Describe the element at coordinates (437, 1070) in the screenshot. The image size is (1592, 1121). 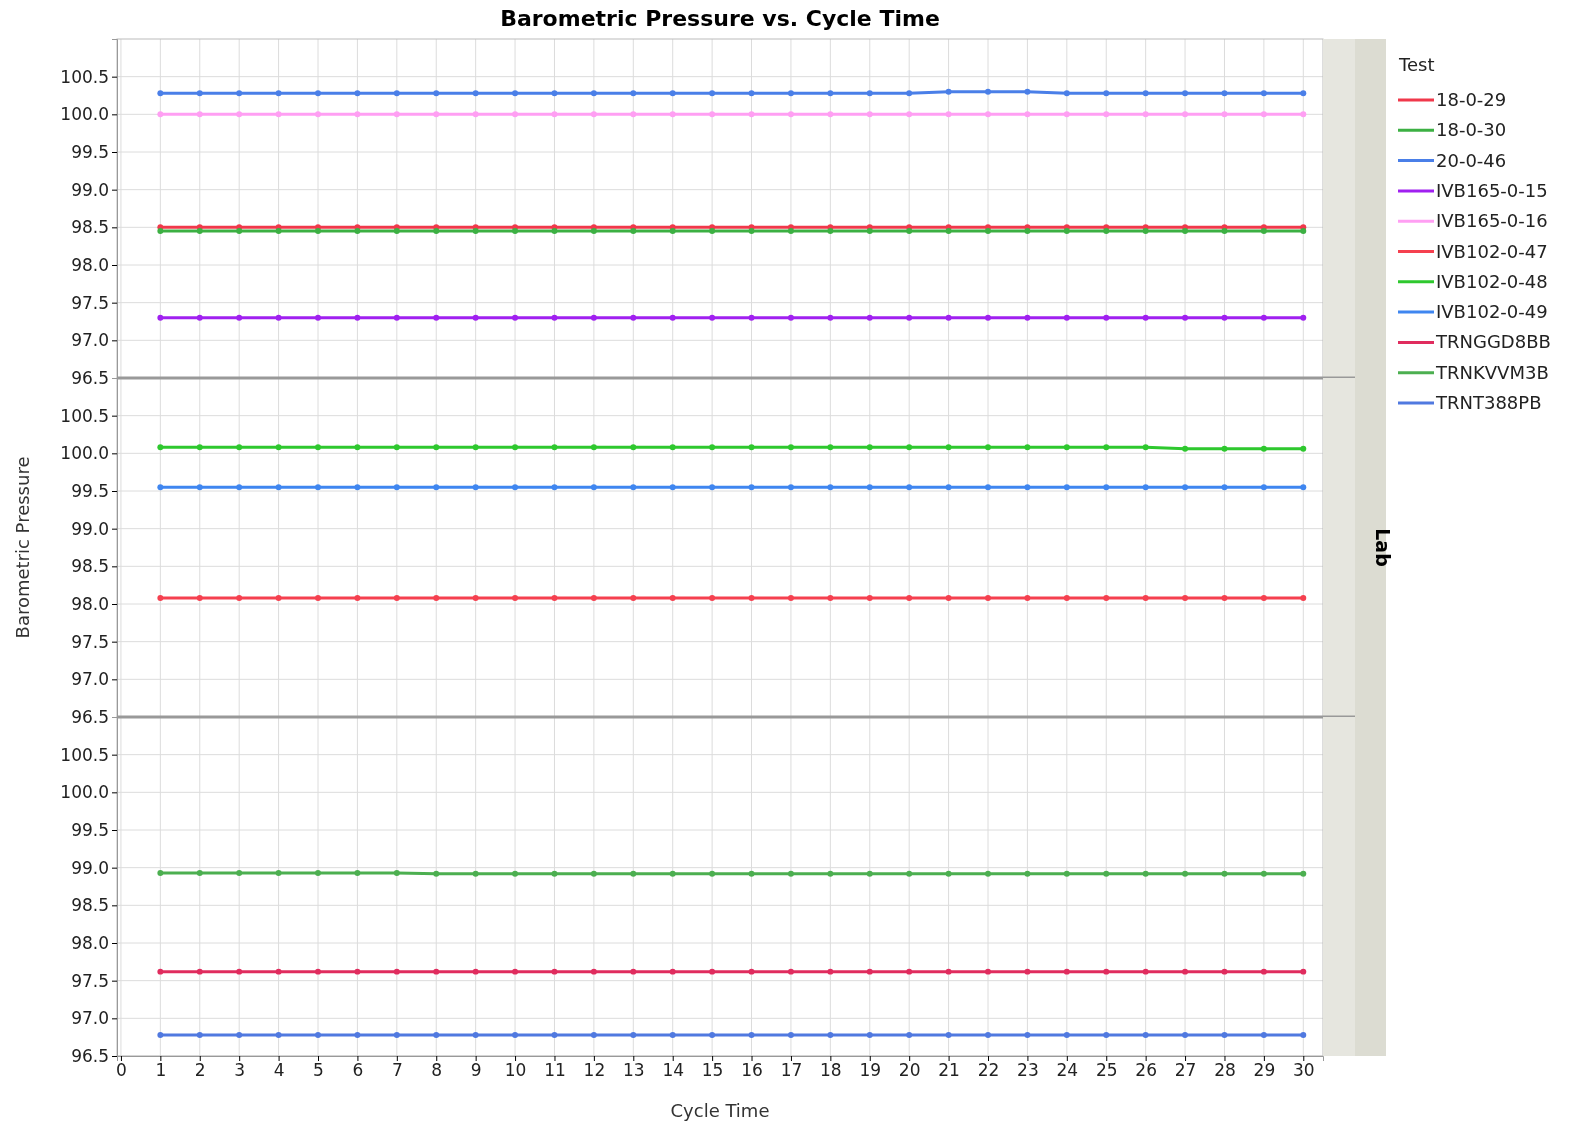
I see `x-tick-label: 8` at that location.